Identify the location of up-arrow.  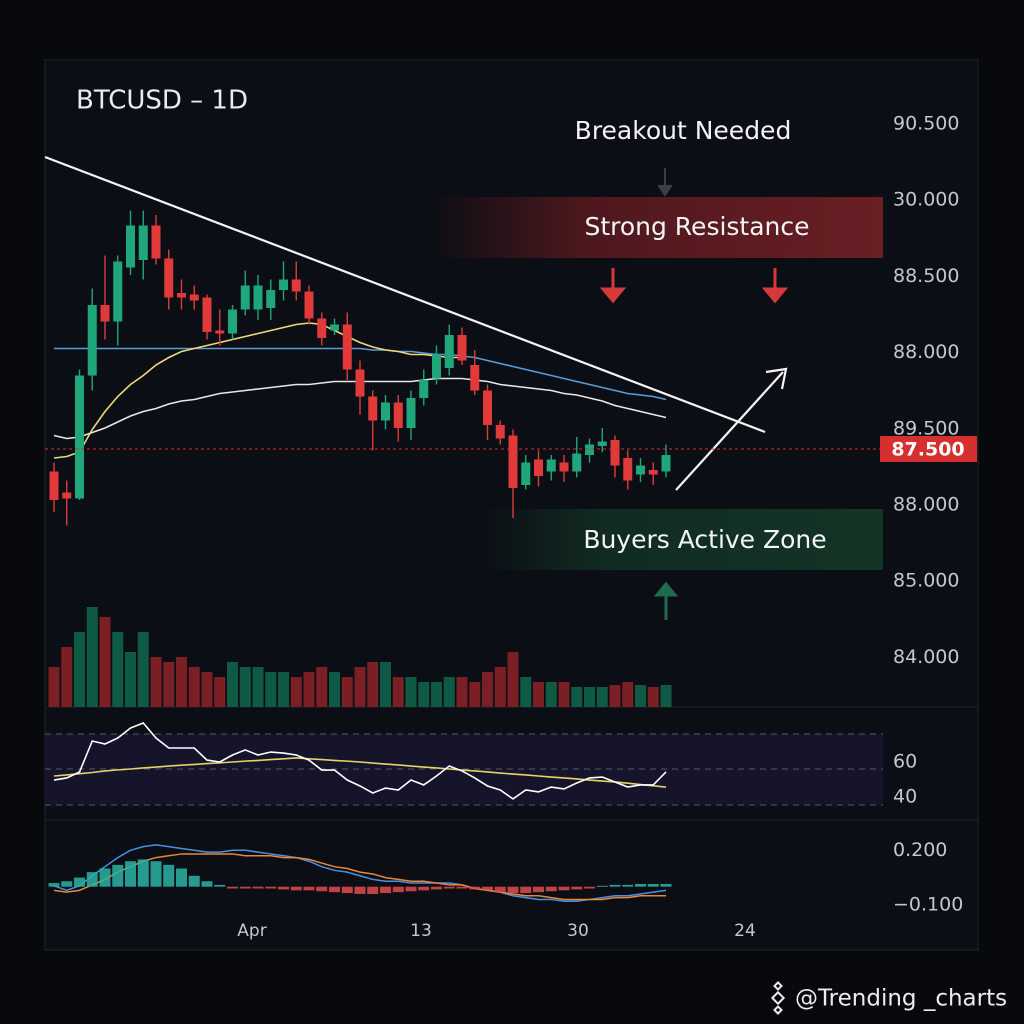
(666, 600).